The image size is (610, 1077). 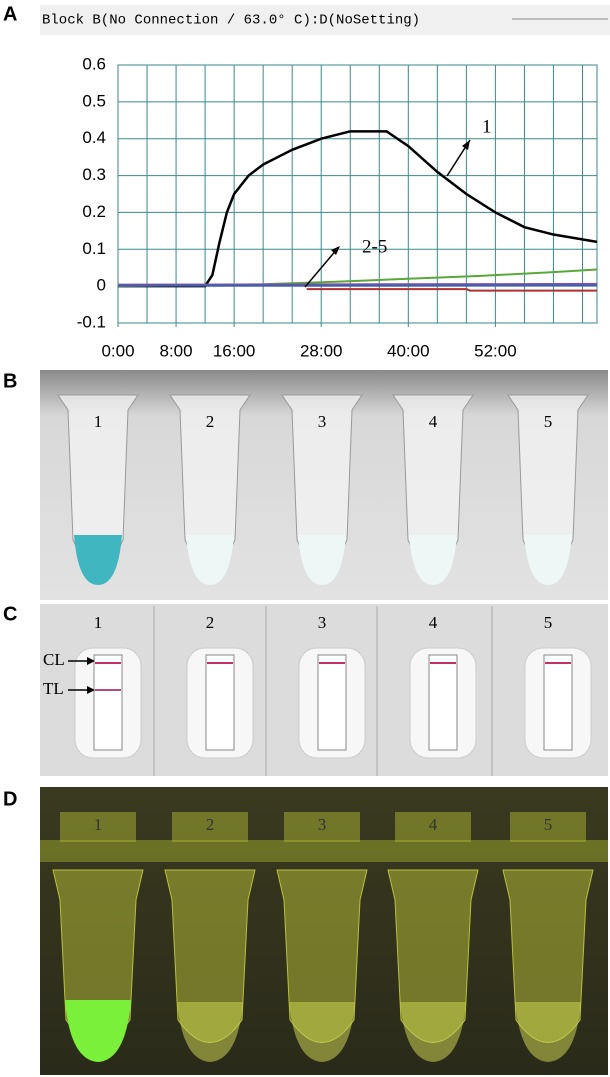 I want to click on cap-strip, so click(x=324, y=851).